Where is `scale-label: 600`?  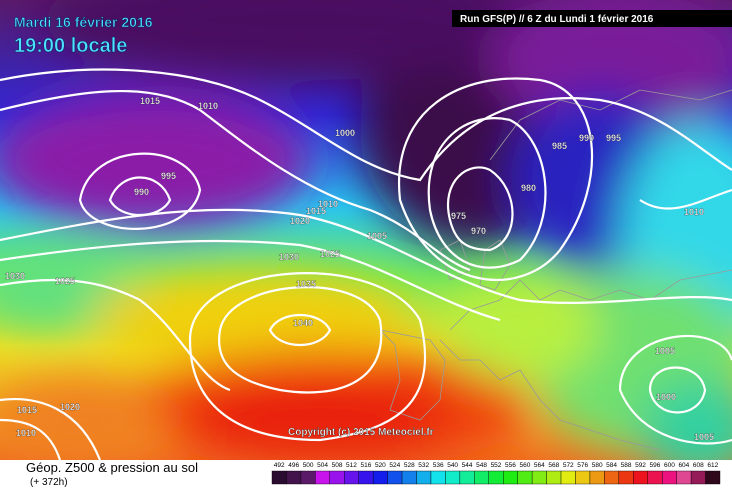
scale-label: 600 is located at coordinates (669, 465).